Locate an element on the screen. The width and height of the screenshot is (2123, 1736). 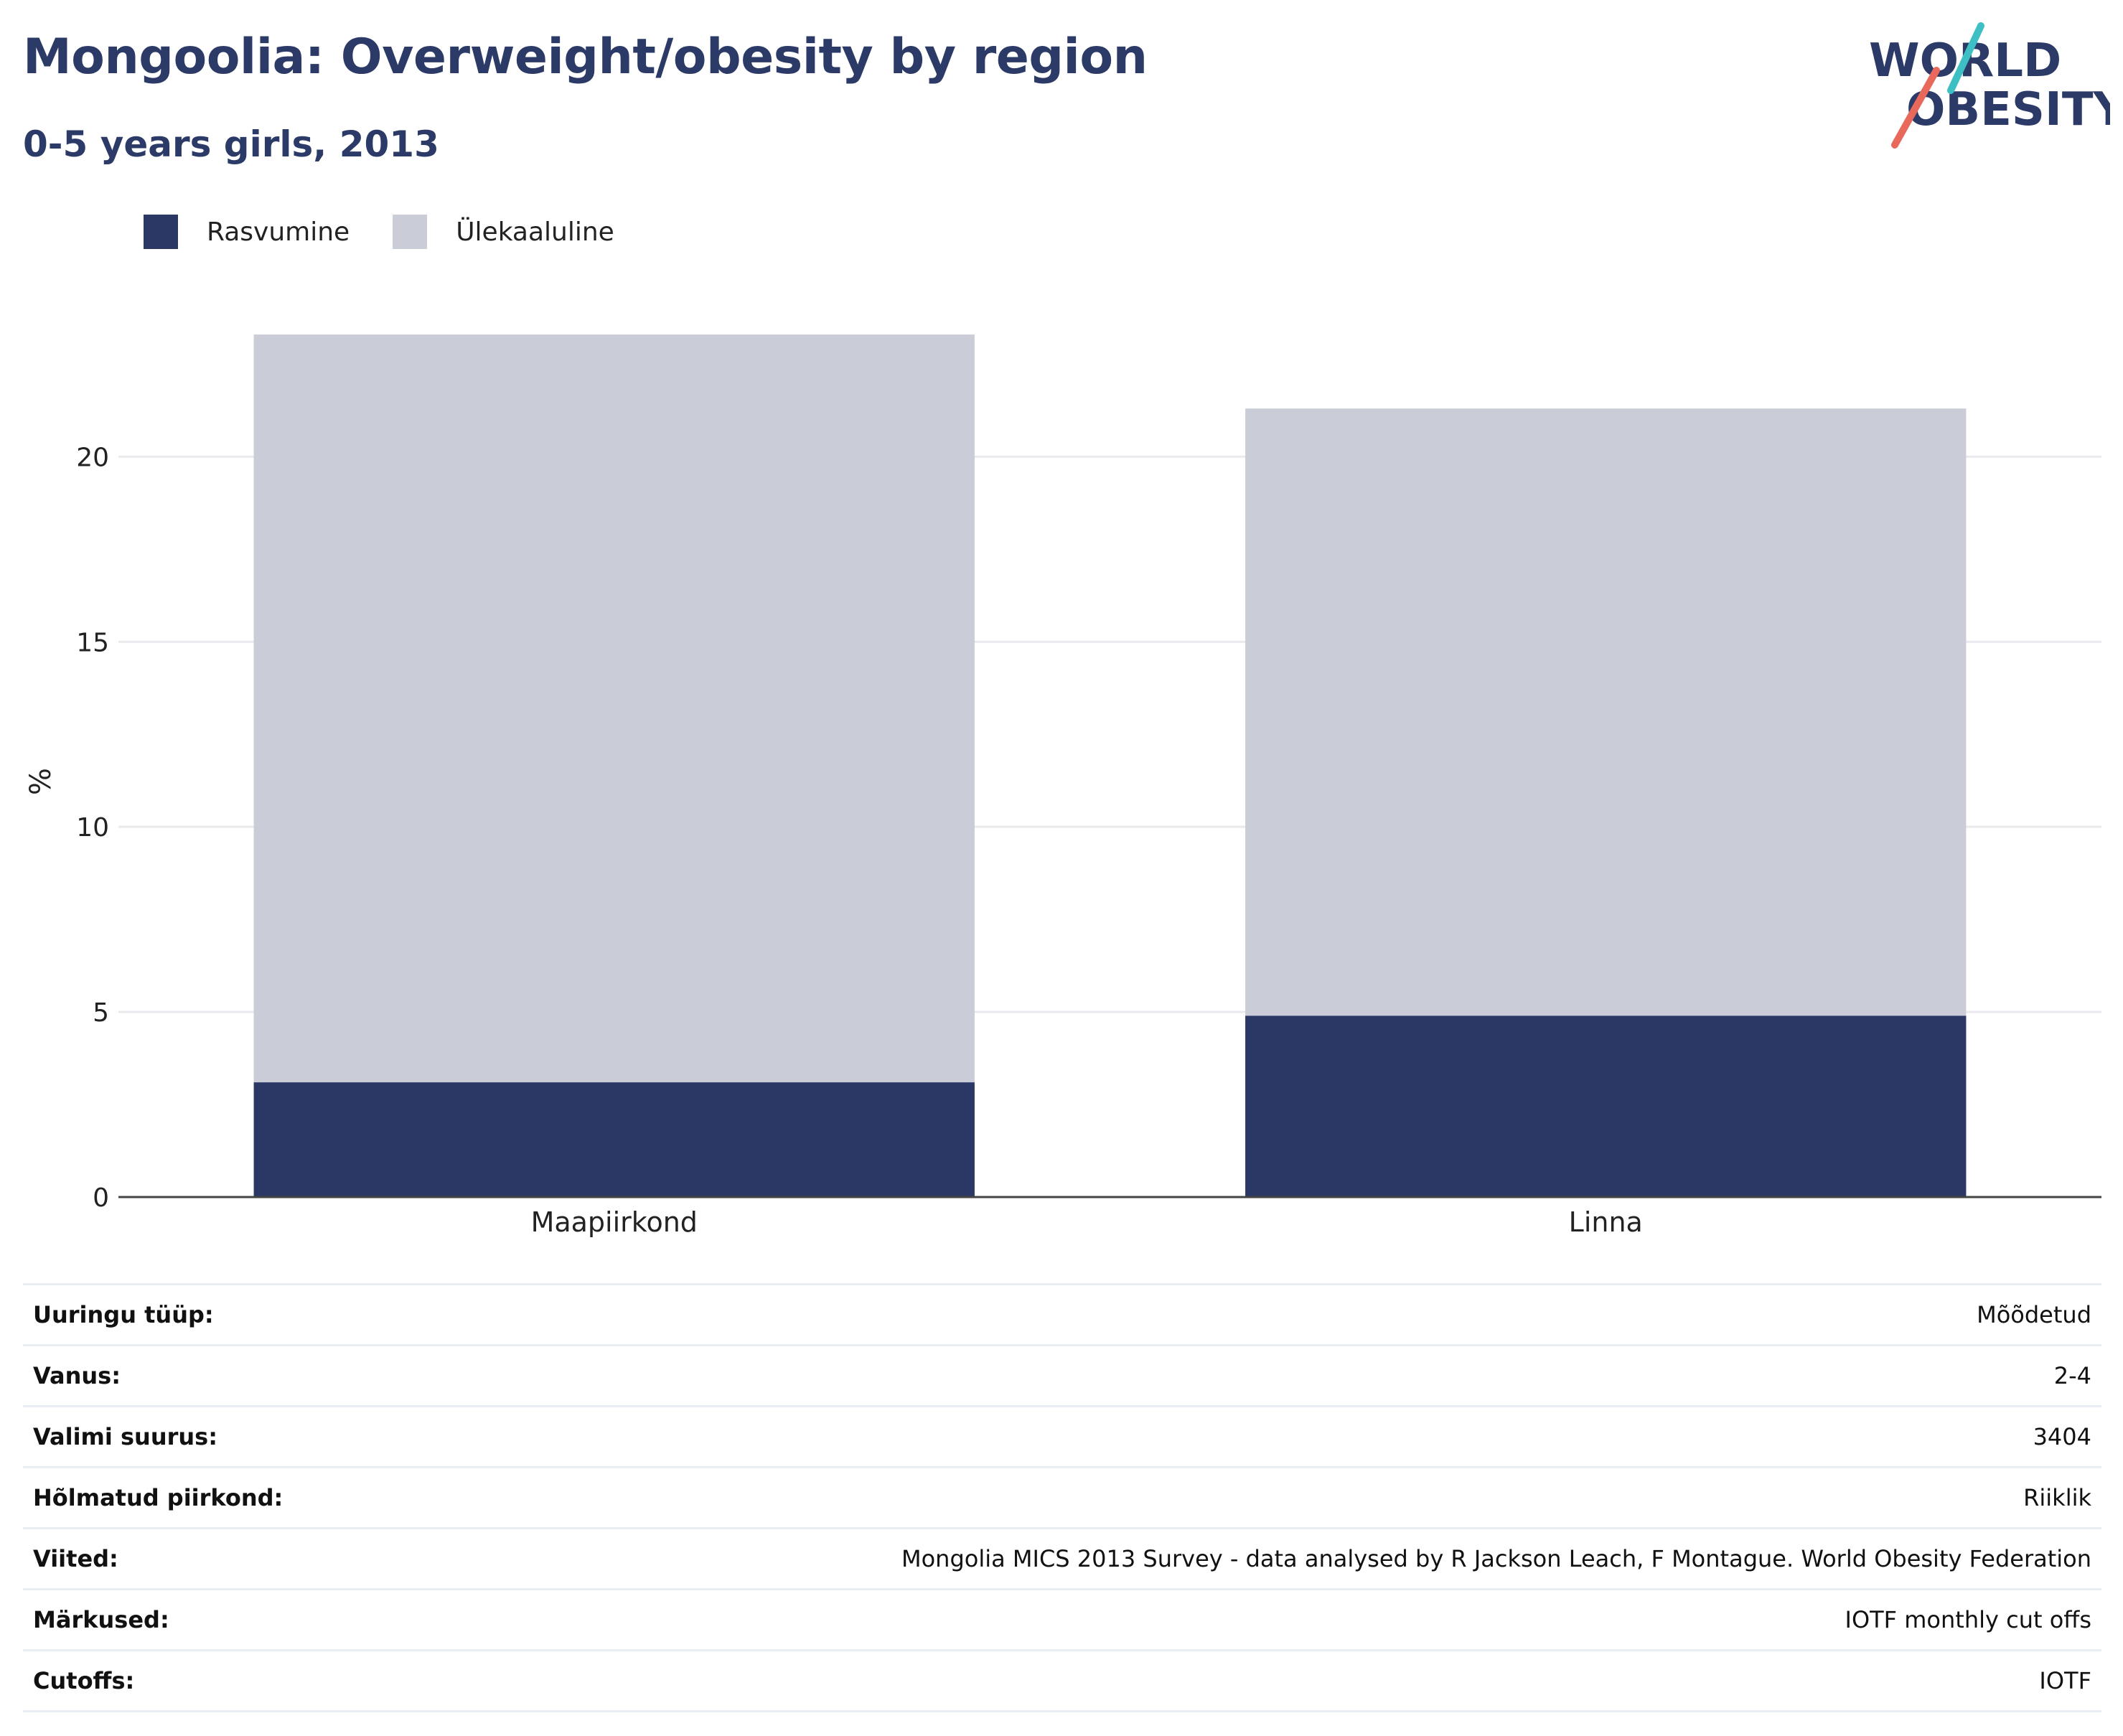
metadata-value: Riiklik is located at coordinates (1251, 1497).